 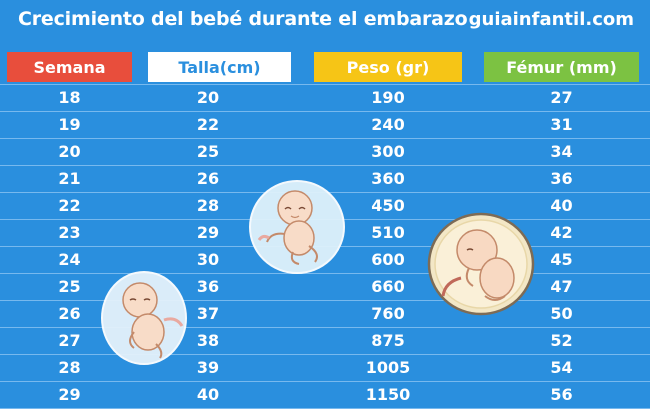 I want to click on cell-talla: 38, so click(x=208, y=340).